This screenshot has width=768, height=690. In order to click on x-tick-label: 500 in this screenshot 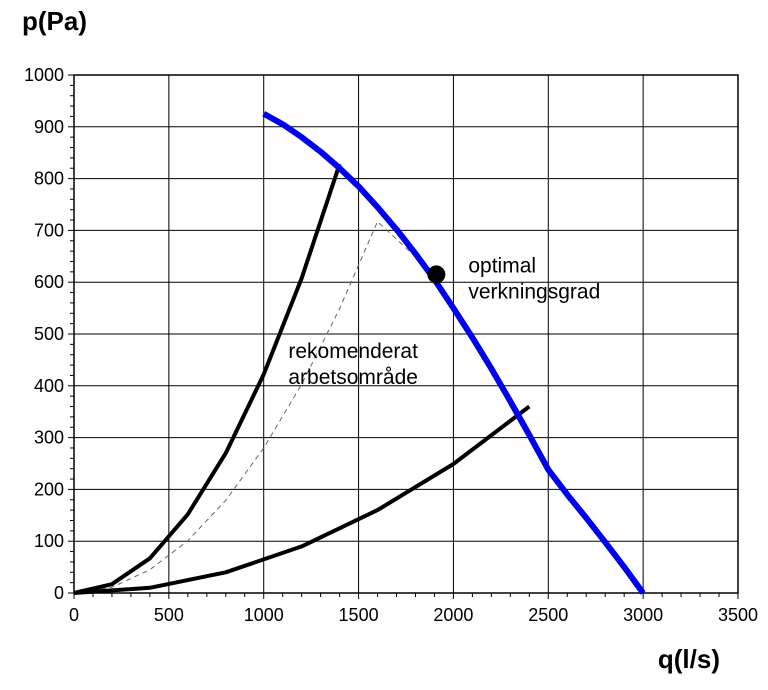, I will do `click(169, 615)`.